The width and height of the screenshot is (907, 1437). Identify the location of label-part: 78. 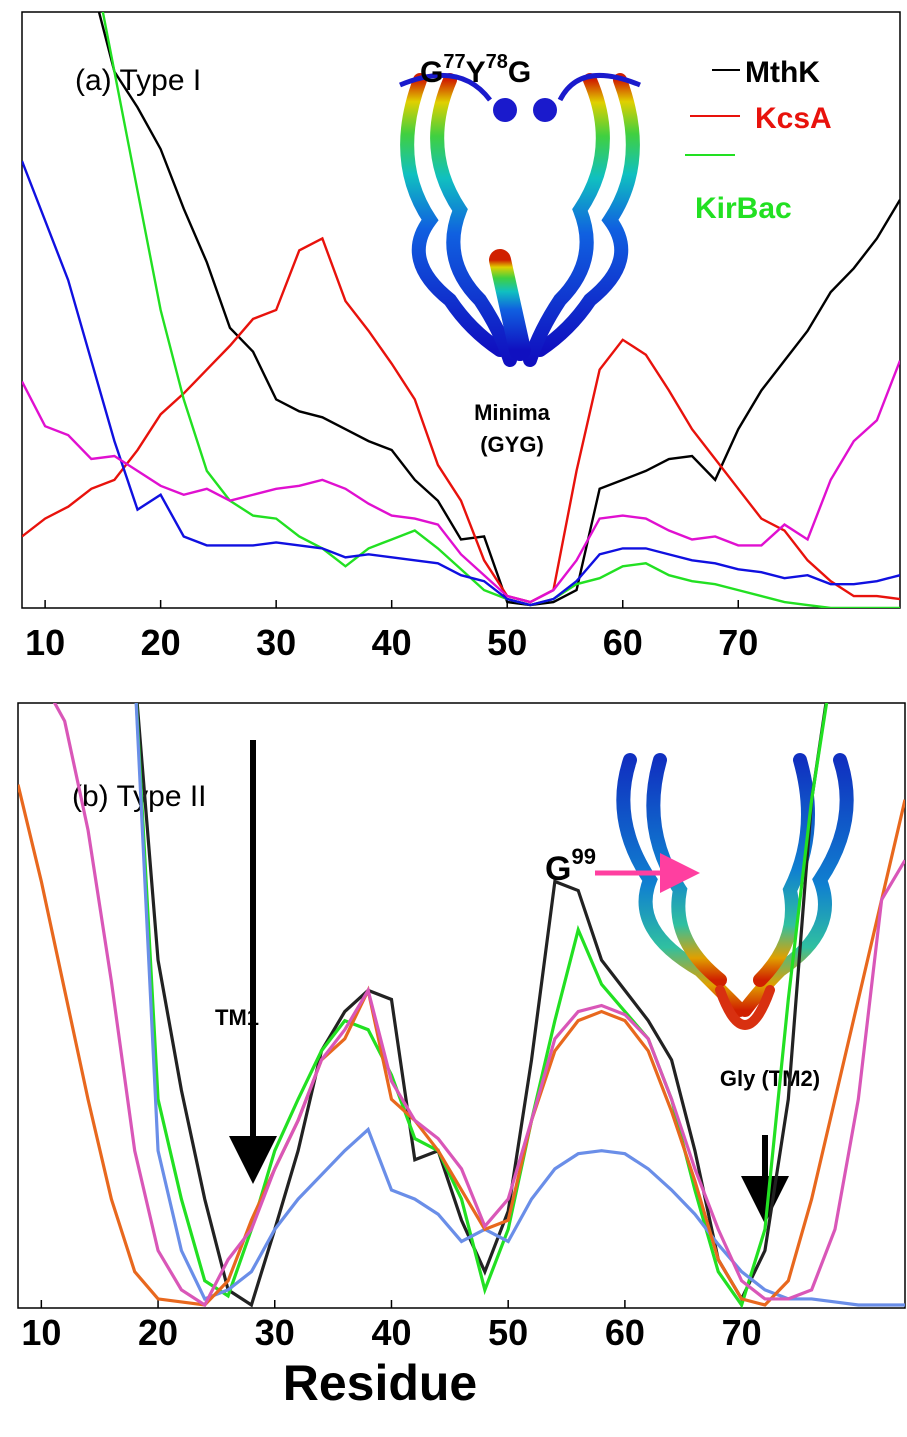
(497, 62).